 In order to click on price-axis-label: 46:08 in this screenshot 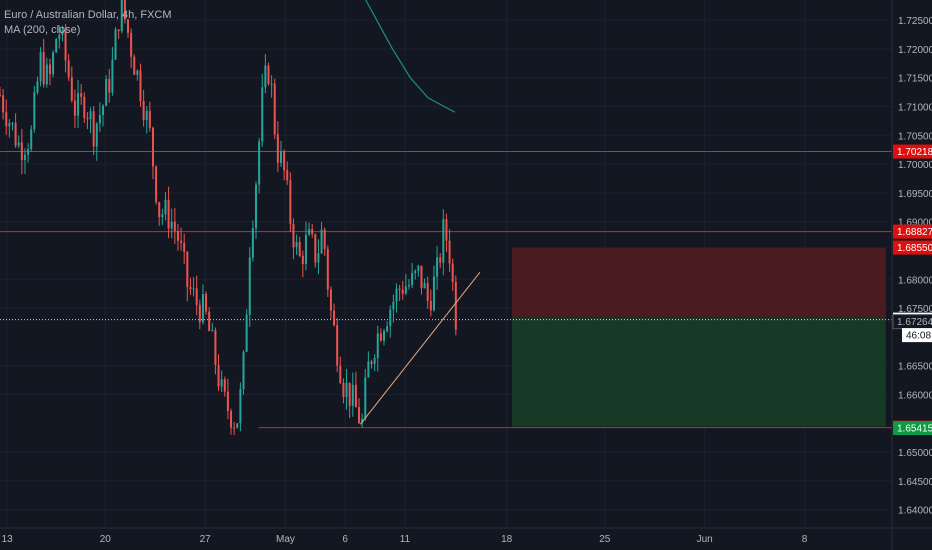, I will do `click(918, 336)`.